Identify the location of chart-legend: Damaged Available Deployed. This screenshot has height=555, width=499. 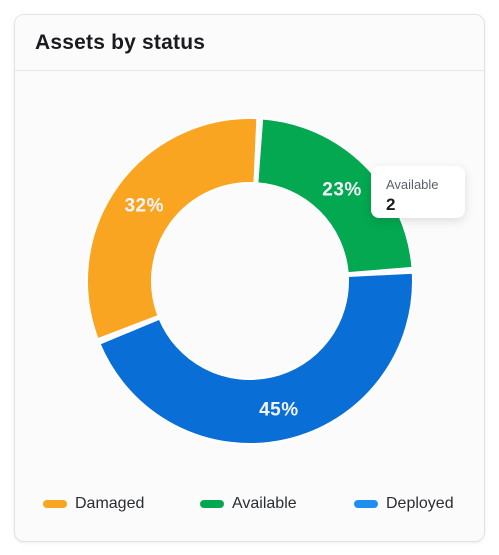
(249, 504).